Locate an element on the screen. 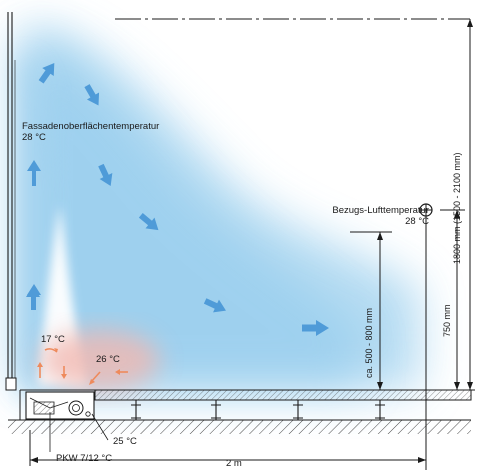 Image resolution: width=481 pixels, height=470 pixels. width-dimension is located at coordinates (227, 439).